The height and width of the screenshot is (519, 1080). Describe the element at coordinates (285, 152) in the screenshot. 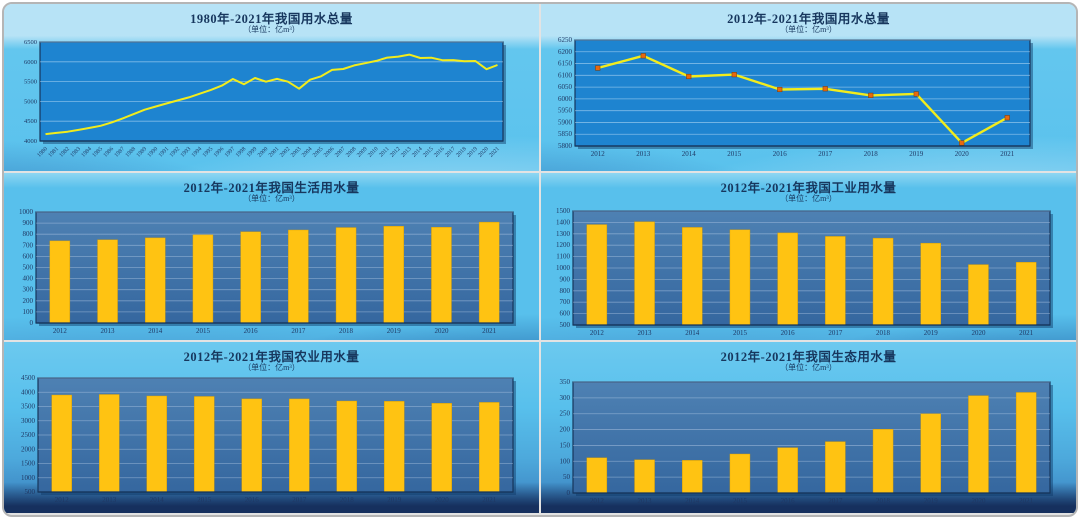

I see `x-tick-label: 2002` at that location.